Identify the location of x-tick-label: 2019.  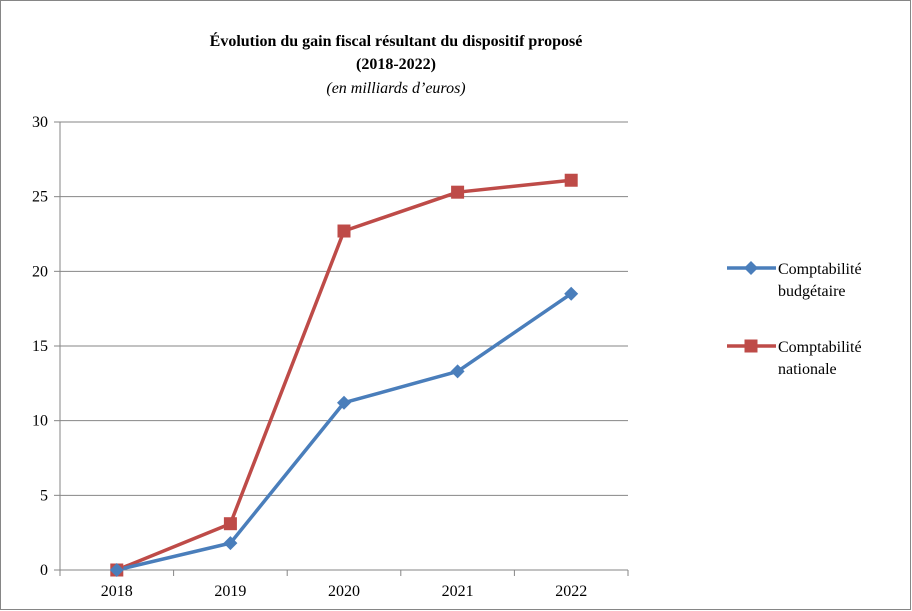
(230, 591).